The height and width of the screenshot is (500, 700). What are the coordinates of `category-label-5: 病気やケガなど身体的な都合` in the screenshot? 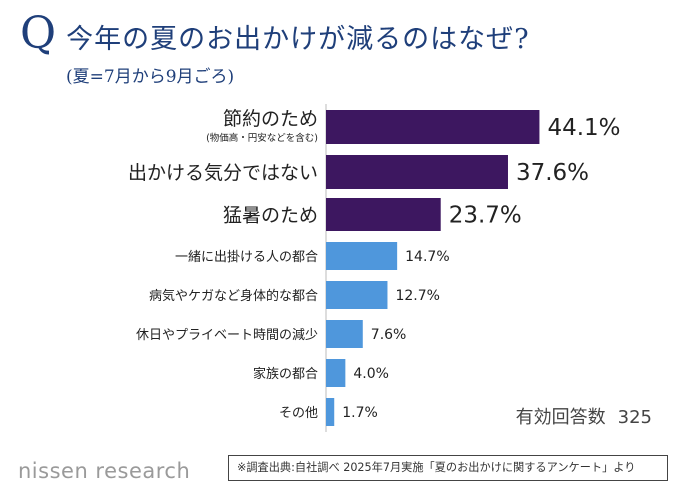 It's located at (233, 296).